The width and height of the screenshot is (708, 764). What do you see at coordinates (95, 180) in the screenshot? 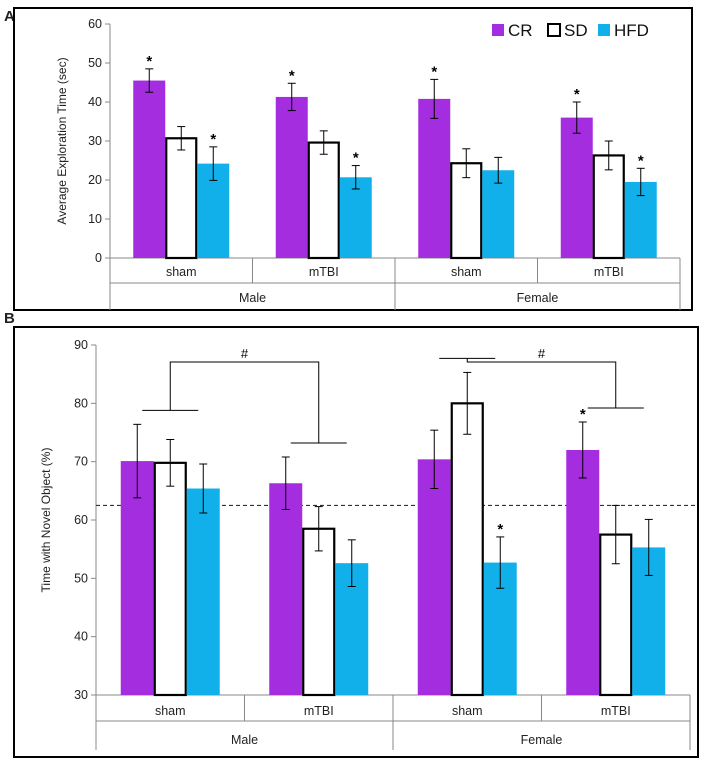
I see `y-tick-label: 20` at bounding box center [95, 180].